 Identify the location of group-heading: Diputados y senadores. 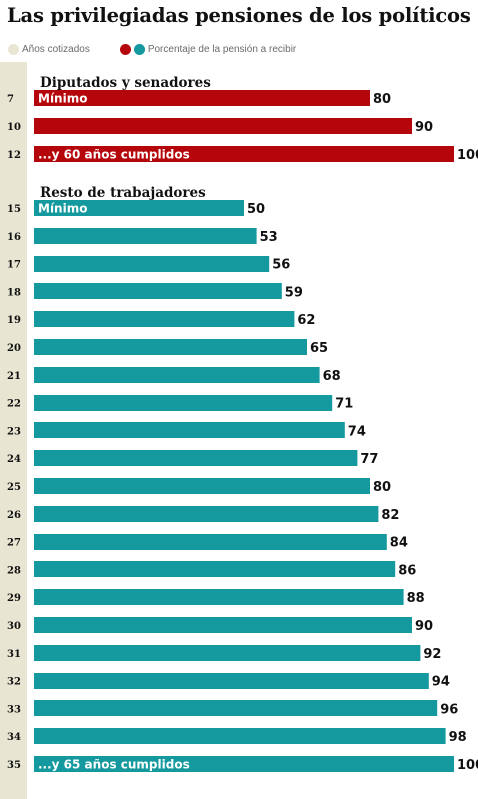
(125, 83).